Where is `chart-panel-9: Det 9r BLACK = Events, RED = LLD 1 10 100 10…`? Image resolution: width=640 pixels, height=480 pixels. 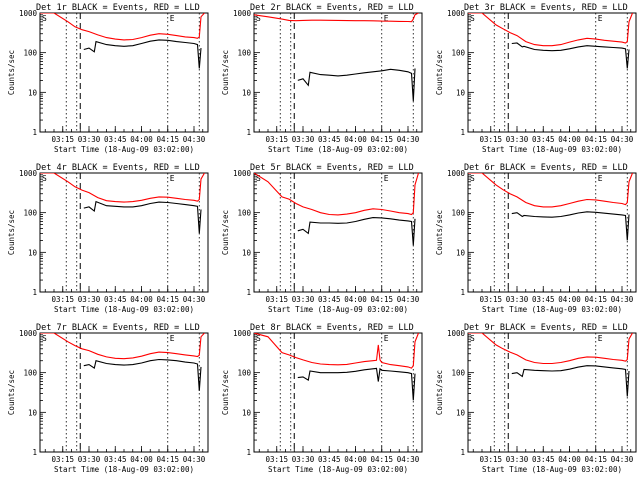
chart-panel-9: Det 9r BLACK = Events, RED = LLD 1 10 100 10… is located at coordinates (536, 398).